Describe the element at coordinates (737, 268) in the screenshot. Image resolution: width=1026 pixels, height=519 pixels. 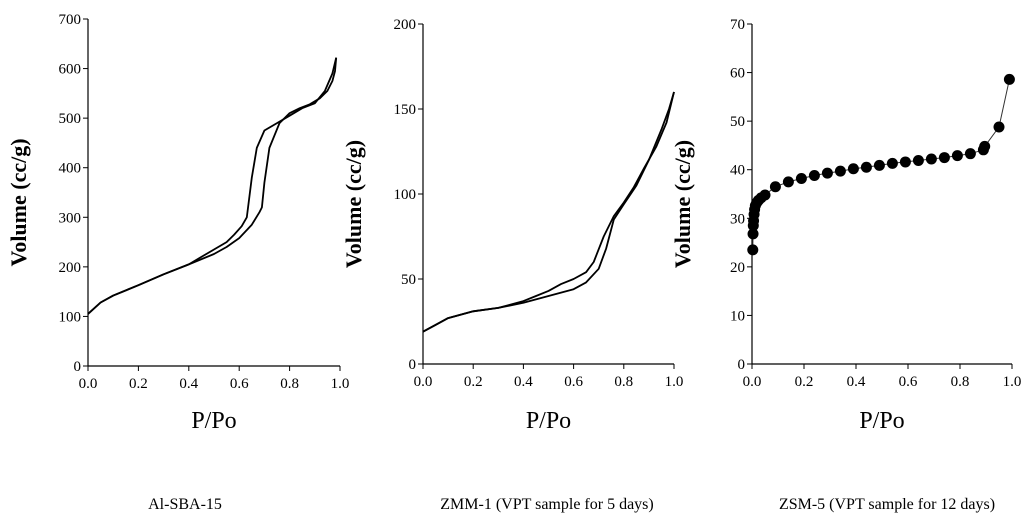
I see `y-tick-label-zsm-5: 20` at that location.